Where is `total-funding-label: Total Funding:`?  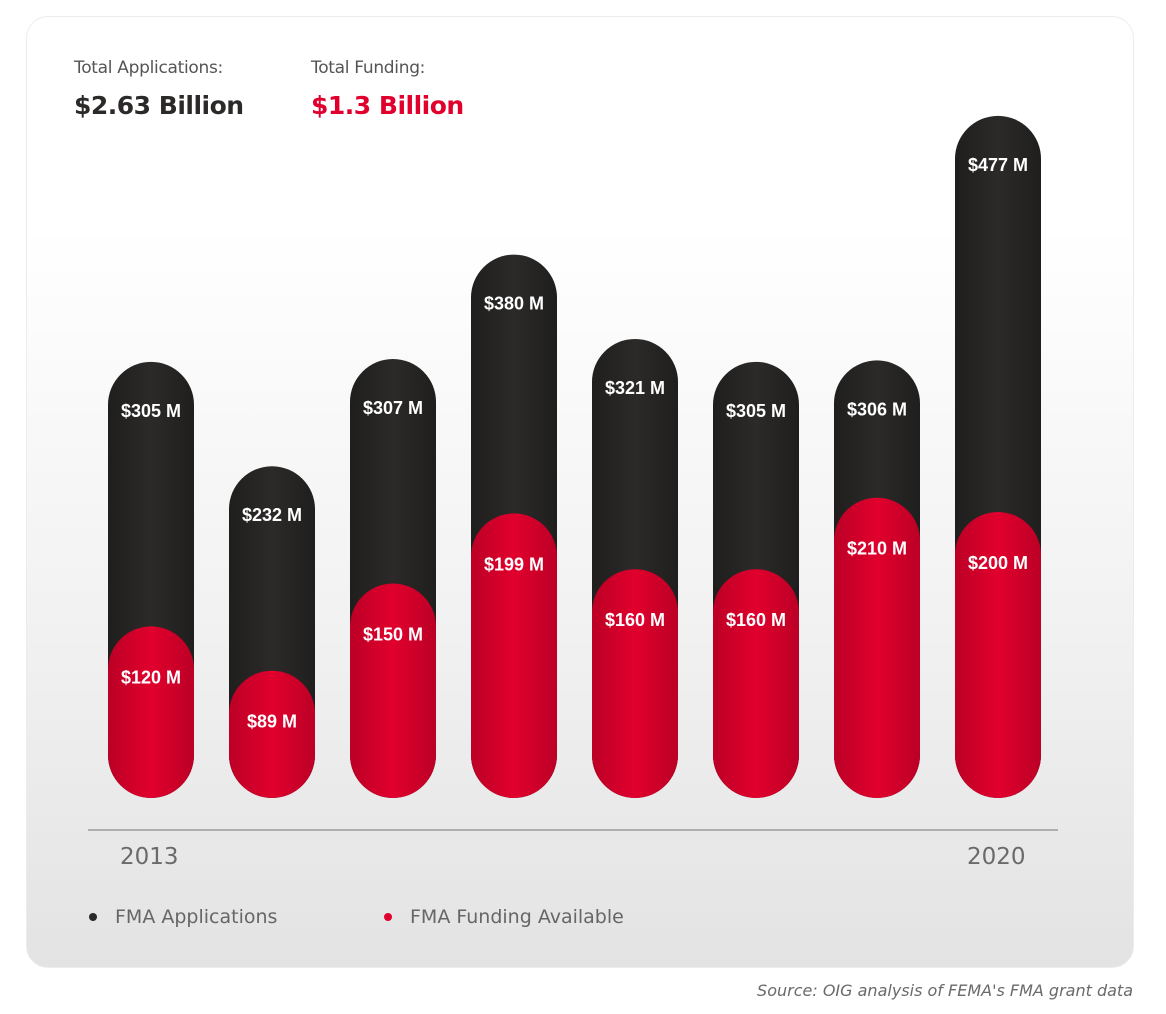
total-funding-label: Total Funding: is located at coordinates (368, 68).